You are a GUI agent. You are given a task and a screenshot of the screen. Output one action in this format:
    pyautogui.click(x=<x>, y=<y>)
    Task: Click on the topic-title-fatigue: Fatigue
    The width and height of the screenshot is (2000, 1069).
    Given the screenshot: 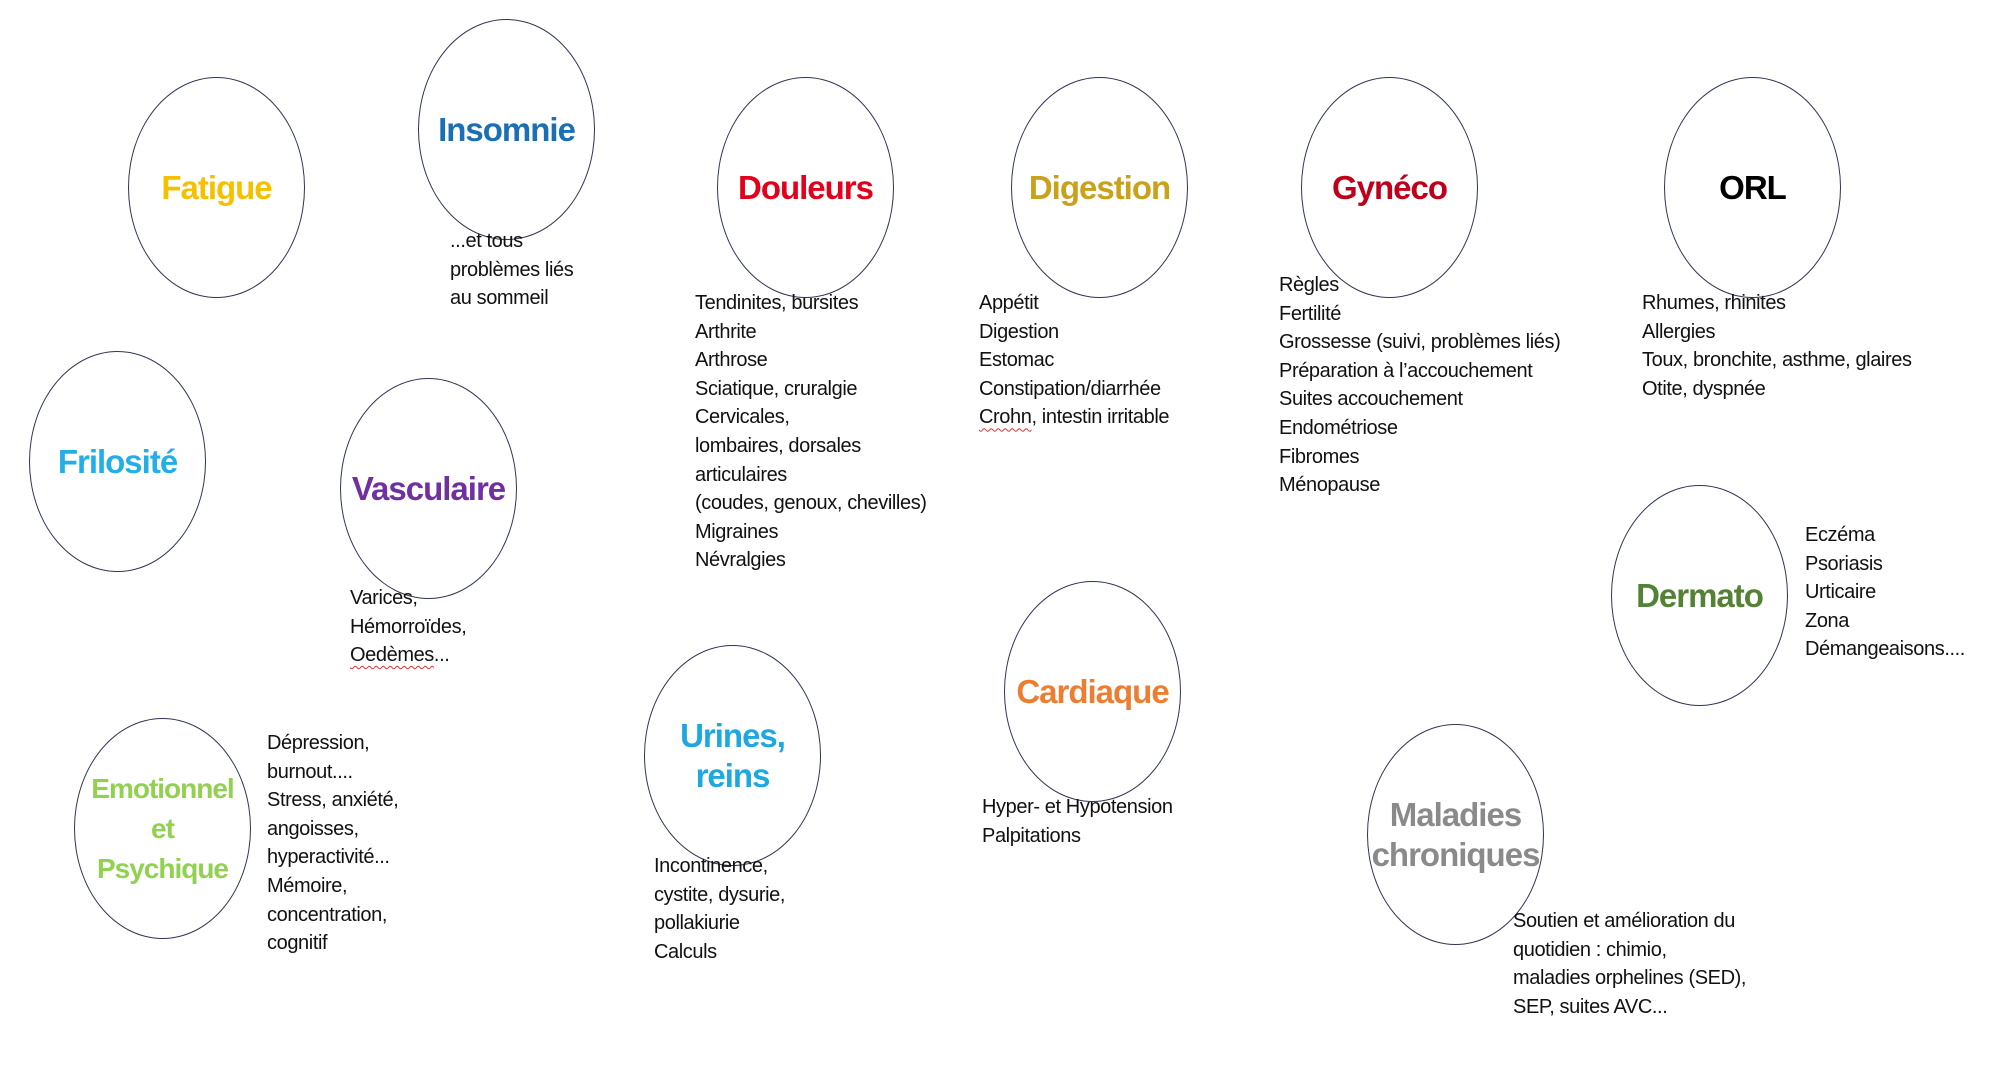 What is the action you would take?
    pyautogui.click(x=216, y=188)
    